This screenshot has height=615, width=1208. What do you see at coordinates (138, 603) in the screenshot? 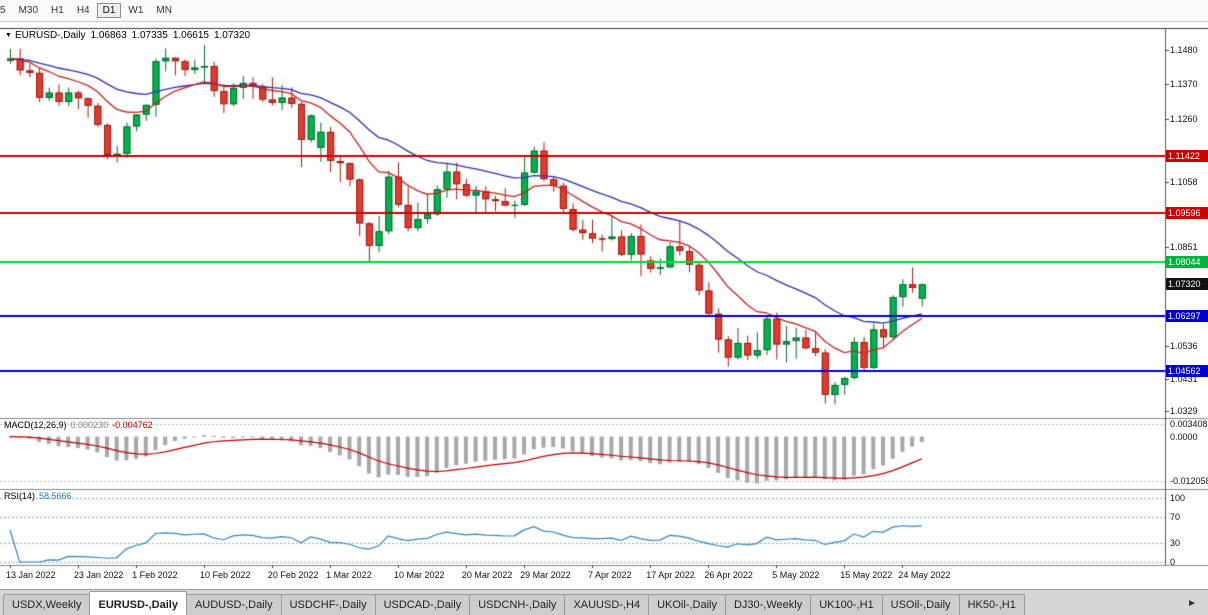
I see `tab-eurusd-daily: EURUSD-,Daily` at bounding box center [138, 603].